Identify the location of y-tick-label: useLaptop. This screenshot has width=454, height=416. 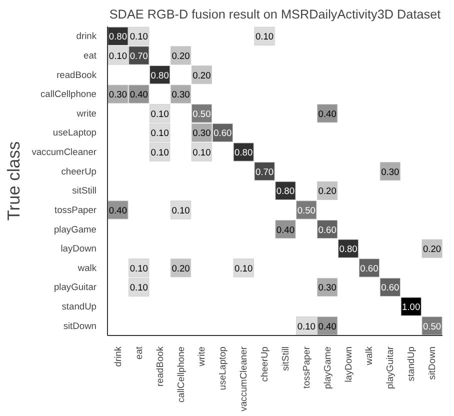
(74, 133).